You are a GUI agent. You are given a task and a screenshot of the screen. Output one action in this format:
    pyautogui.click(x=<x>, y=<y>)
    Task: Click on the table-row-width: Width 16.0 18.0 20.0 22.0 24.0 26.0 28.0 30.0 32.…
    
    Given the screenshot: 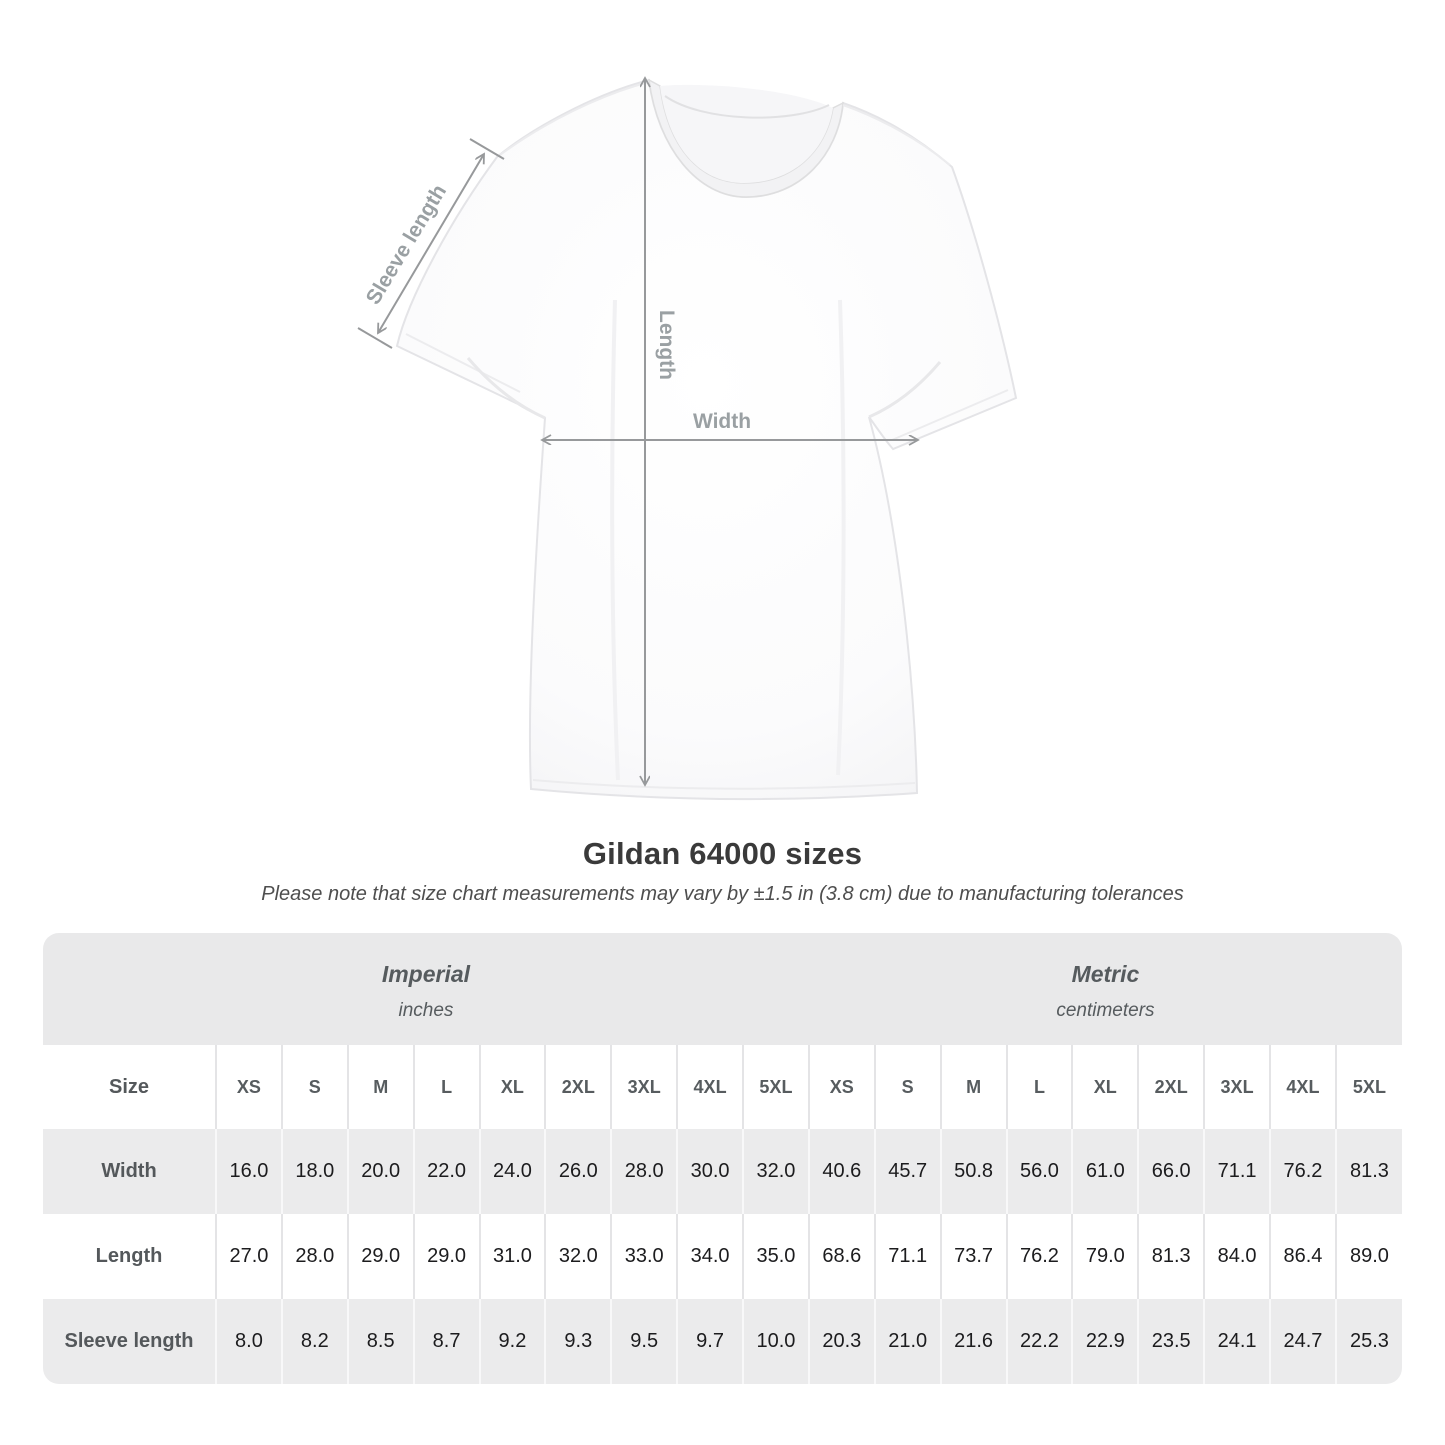 What is the action you would take?
    pyautogui.click(x=722, y=1171)
    